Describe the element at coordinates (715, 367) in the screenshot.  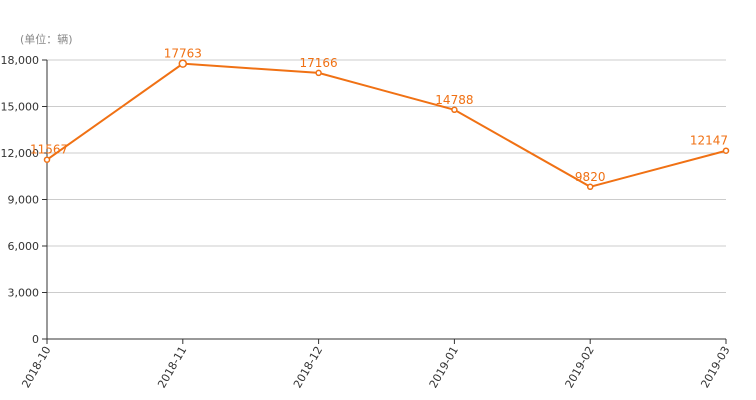
I see `x-tick-label: 2019-03` at that location.